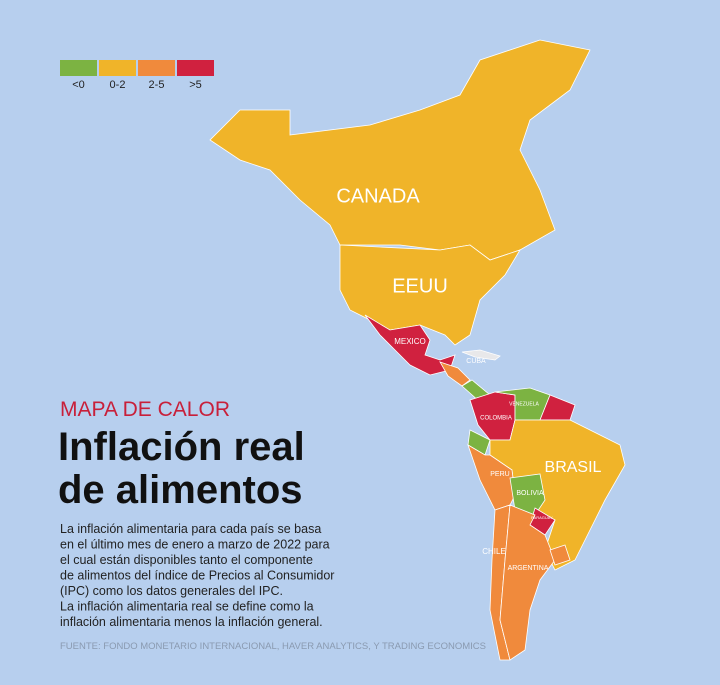 Image resolution: width=720 pixels, height=685 pixels. What do you see at coordinates (145, 409) in the screenshot?
I see `kicker: MAPA DE CALOR` at bounding box center [145, 409].